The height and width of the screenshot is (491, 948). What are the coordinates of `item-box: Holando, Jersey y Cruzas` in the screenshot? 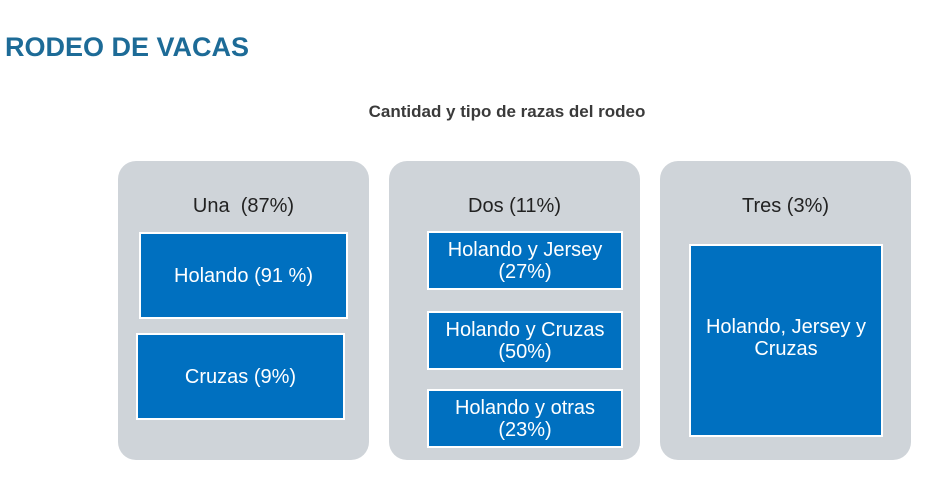 It's located at (786, 340).